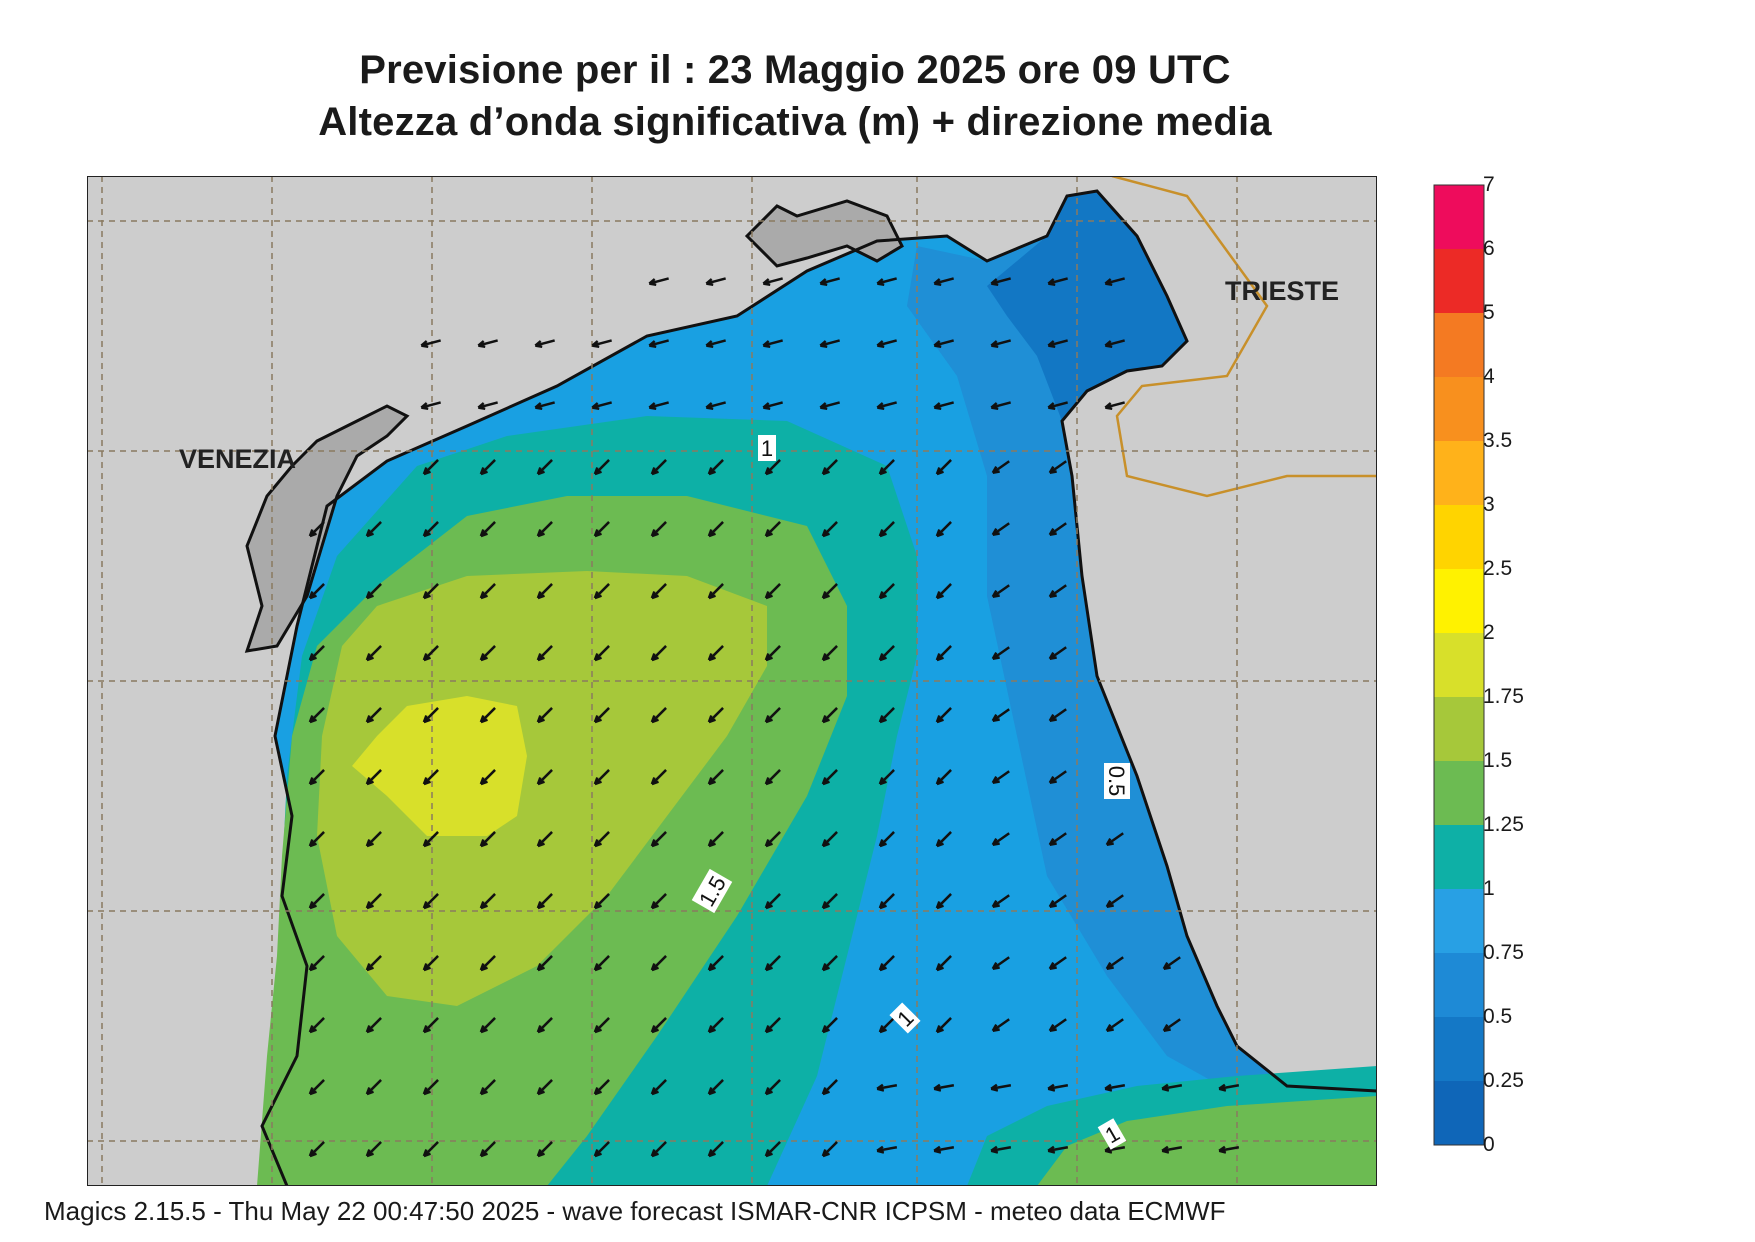 The image size is (1755, 1242). I want to click on colorbar-tick-label: 5, so click(1489, 312).